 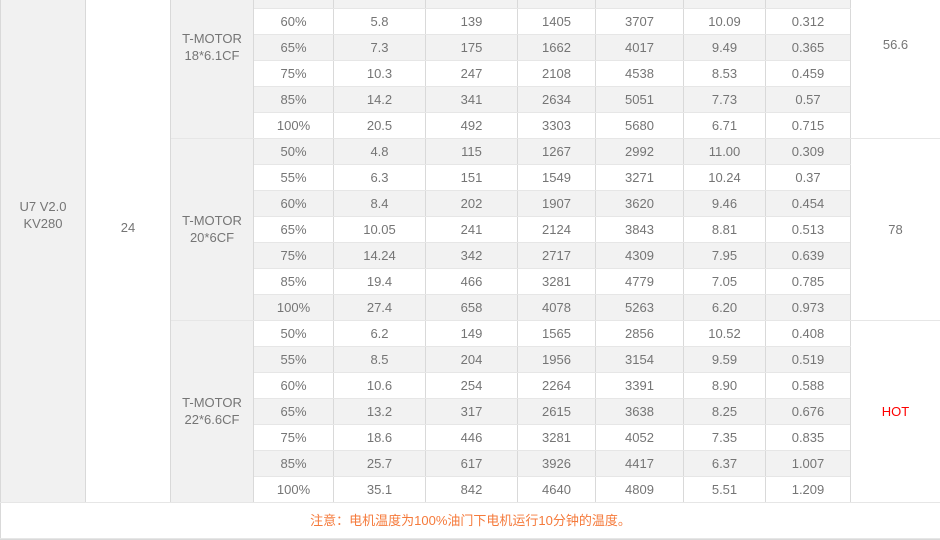 I want to click on data-cell: 5263, so click(x=639, y=307).